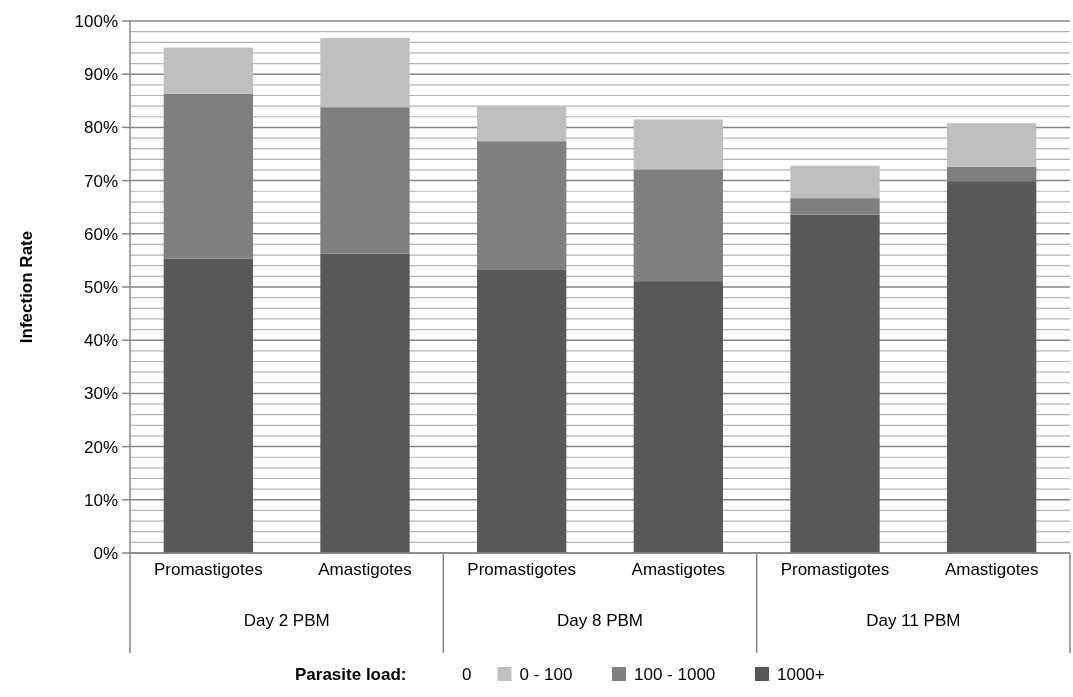 Image resolution: width=1073 pixels, height=697 pixels. What do you see at coordinates (546, 674) in the screenshot?
I see `legend-label: 0 - 100` at bounding box center [546, 674].